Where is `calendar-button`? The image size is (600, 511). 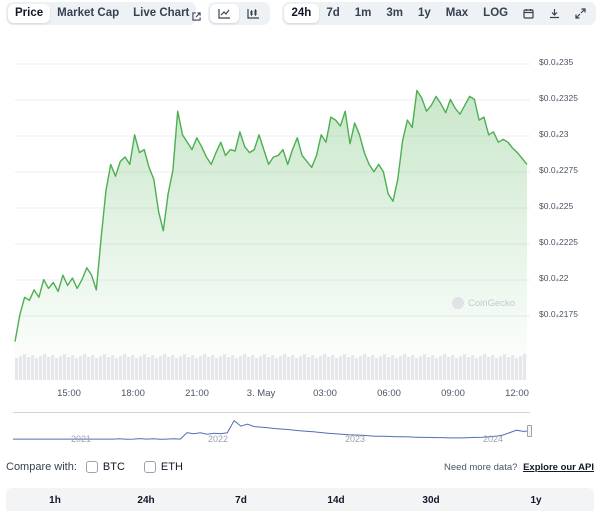
calendar-button is located at coordinates (529, 13).